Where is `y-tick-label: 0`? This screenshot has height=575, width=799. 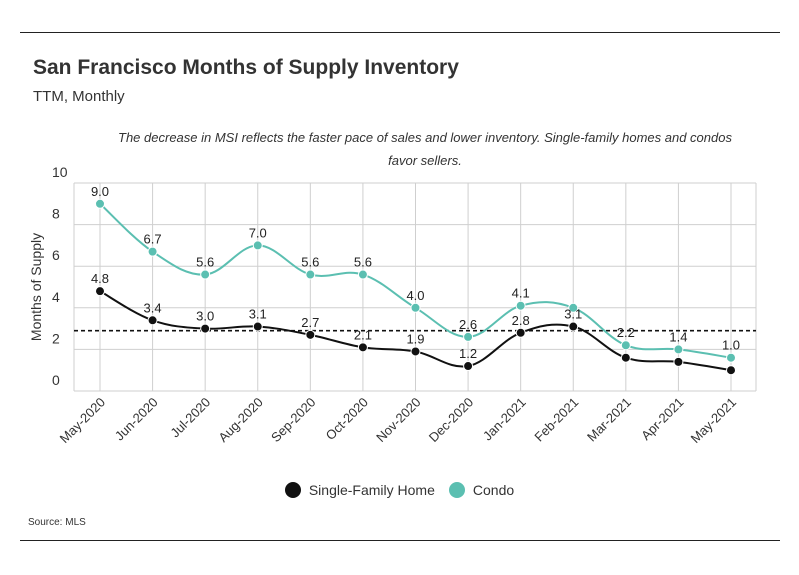
y-tick-label: 0 is located at coordinates (56, 380).